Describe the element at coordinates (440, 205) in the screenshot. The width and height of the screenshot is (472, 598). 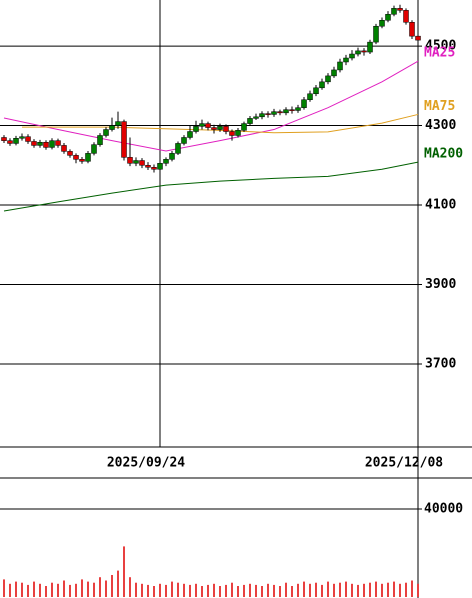
I see `y-tick-label: 4100` at that location.